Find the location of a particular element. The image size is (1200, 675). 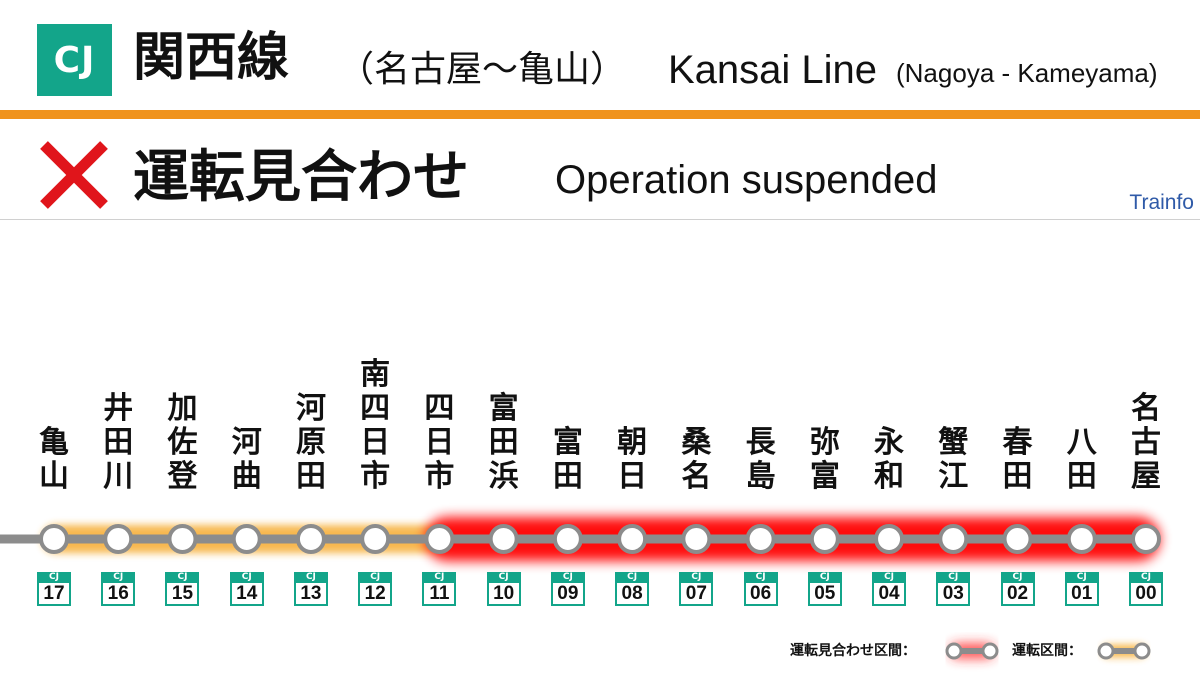

station-number: 12 is located at coordinates (375, 593).